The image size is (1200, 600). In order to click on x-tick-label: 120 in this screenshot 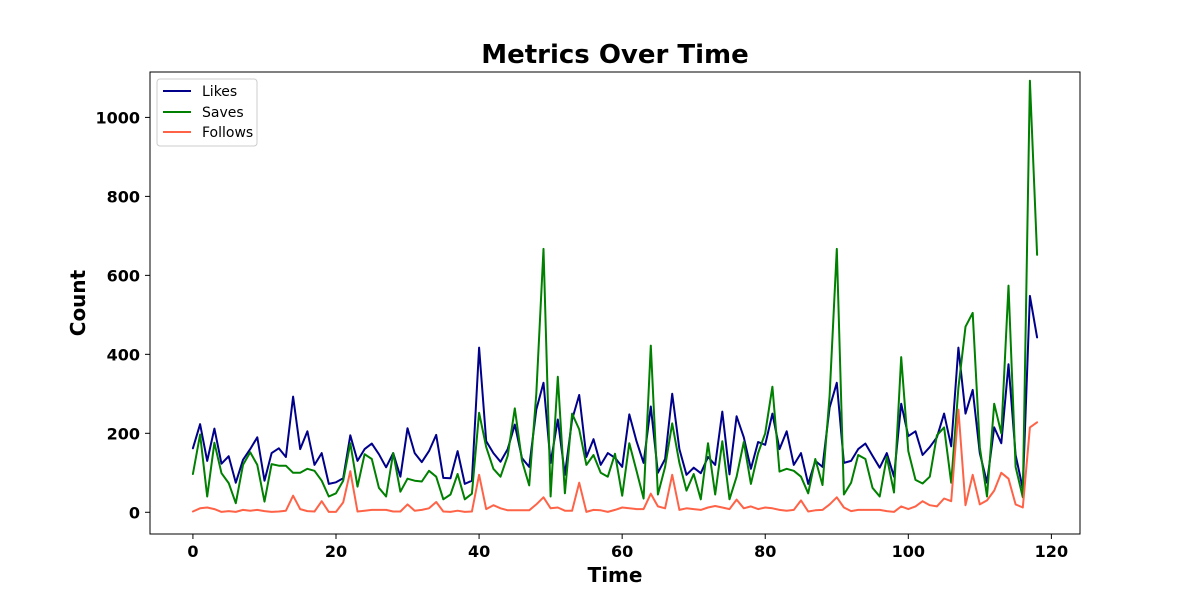, I will do `click(1051, 551)`.